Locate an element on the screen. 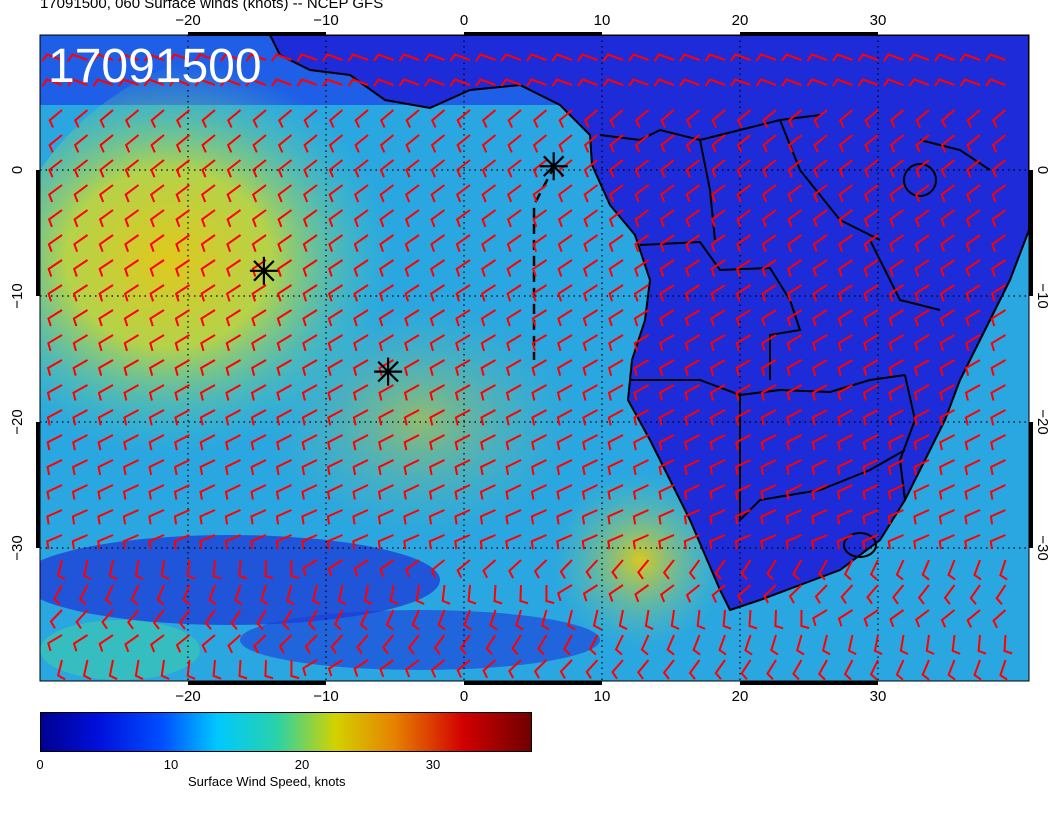 This screenshot has height=816, width=1056. colorbar-tick: 10 is located at coordinates (171, 764).